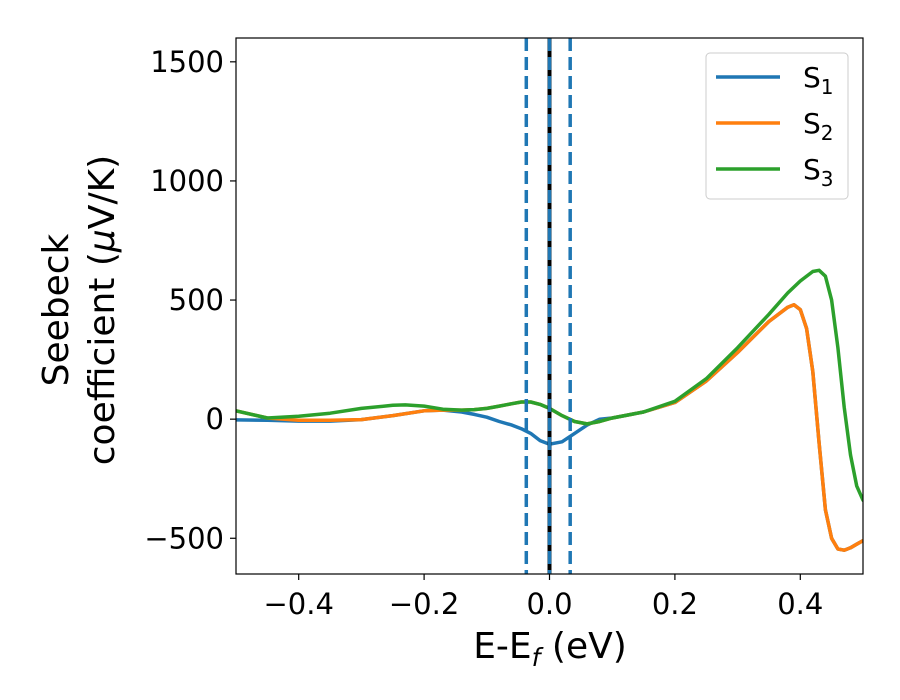 This screenshot has height=700, width=900. I want to click on legend-label-s3: S3, so click(818, 172).